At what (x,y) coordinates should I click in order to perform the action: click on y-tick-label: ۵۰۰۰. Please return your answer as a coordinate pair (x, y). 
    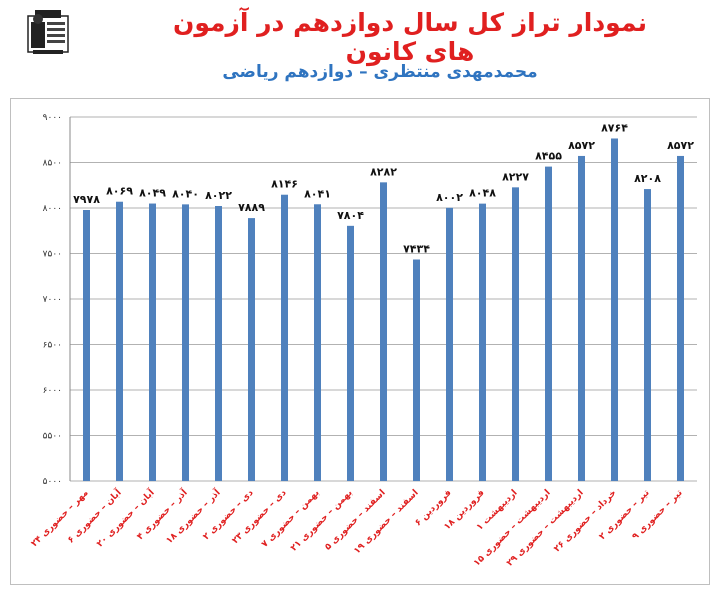
    Looking at the image, I should click on (52, 482).